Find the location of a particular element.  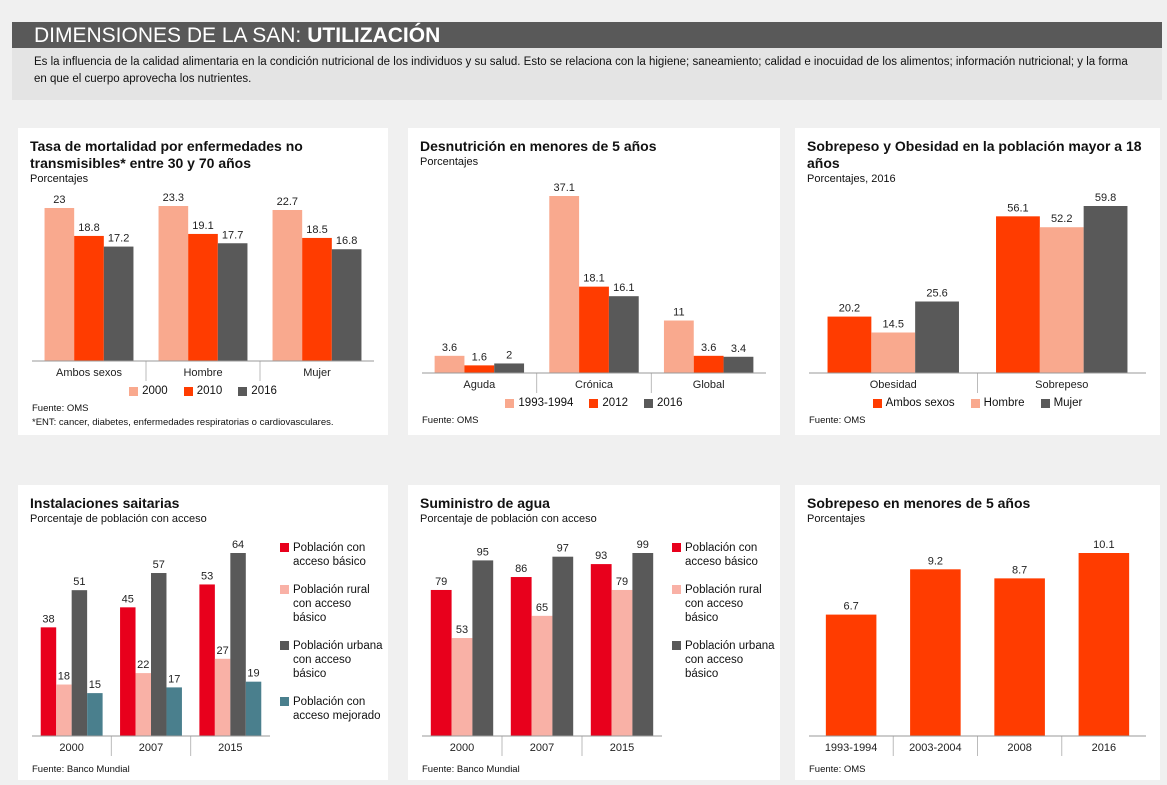

value-label: 14.5 is located at coordinates (893, 325).